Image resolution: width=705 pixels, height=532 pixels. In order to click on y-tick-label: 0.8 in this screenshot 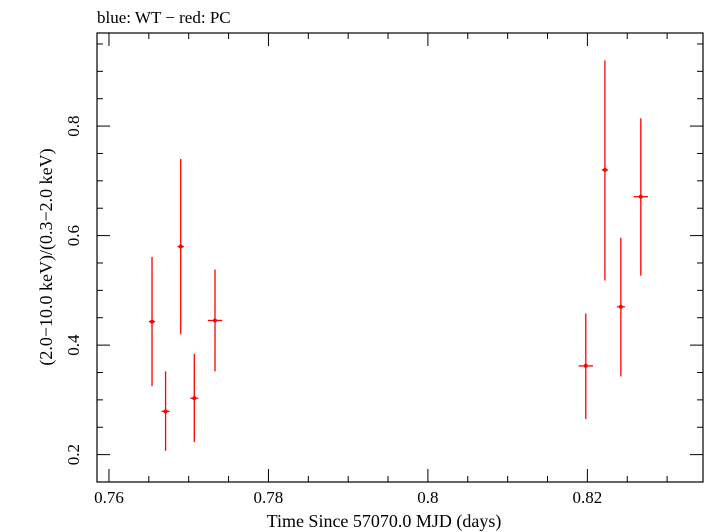, I will do `click(73, 125)`.